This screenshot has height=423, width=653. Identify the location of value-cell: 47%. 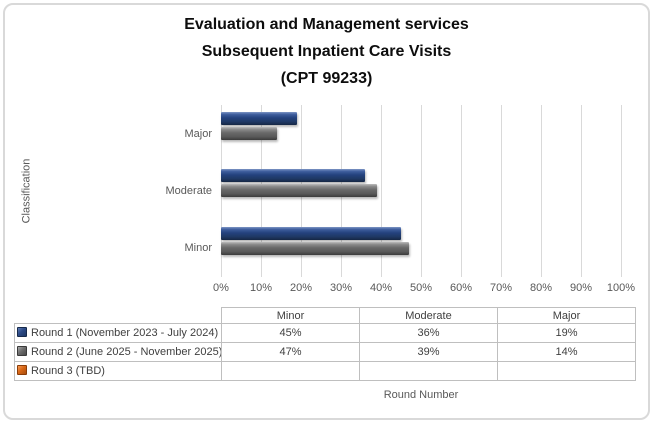
(290, 352).